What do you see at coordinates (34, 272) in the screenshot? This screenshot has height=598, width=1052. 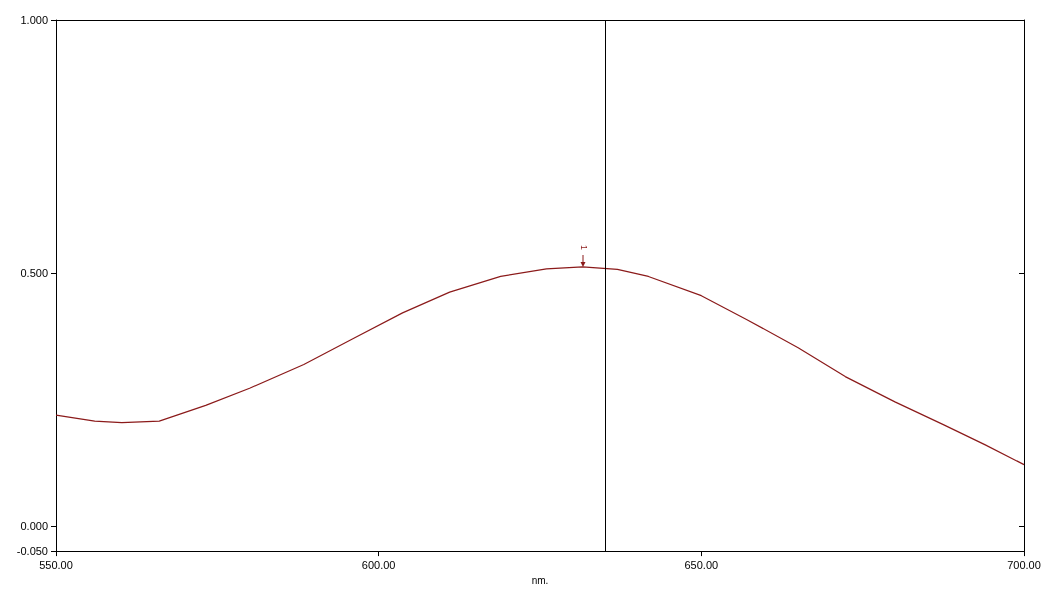 I see `y-tick-label: 0.500` at bounding box center [34, 272].